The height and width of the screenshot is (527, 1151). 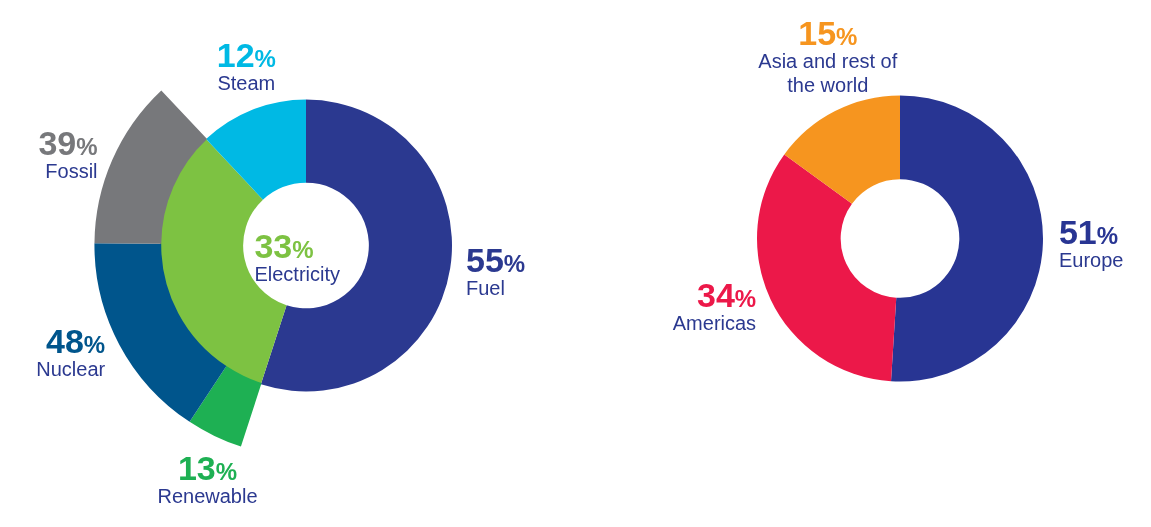 What do you see at coordinates (297, 273) in the screenshot?
I see `slice-label: Electricity` at bounding box center [297, 273].